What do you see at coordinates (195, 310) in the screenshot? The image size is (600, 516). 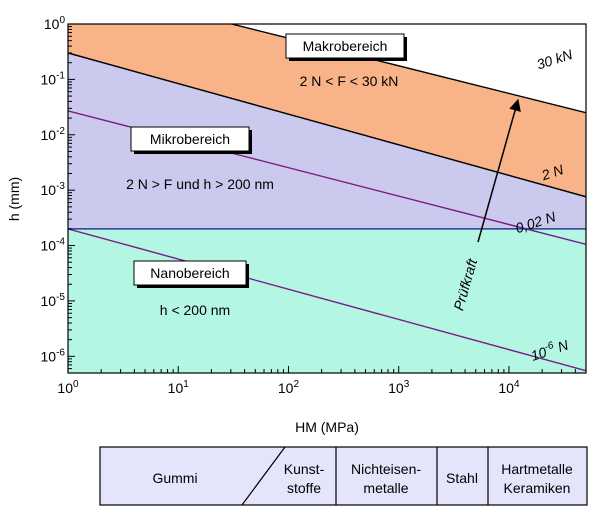 I see `condition-nano: h < 200 nm` at bounding box center [195, 310].